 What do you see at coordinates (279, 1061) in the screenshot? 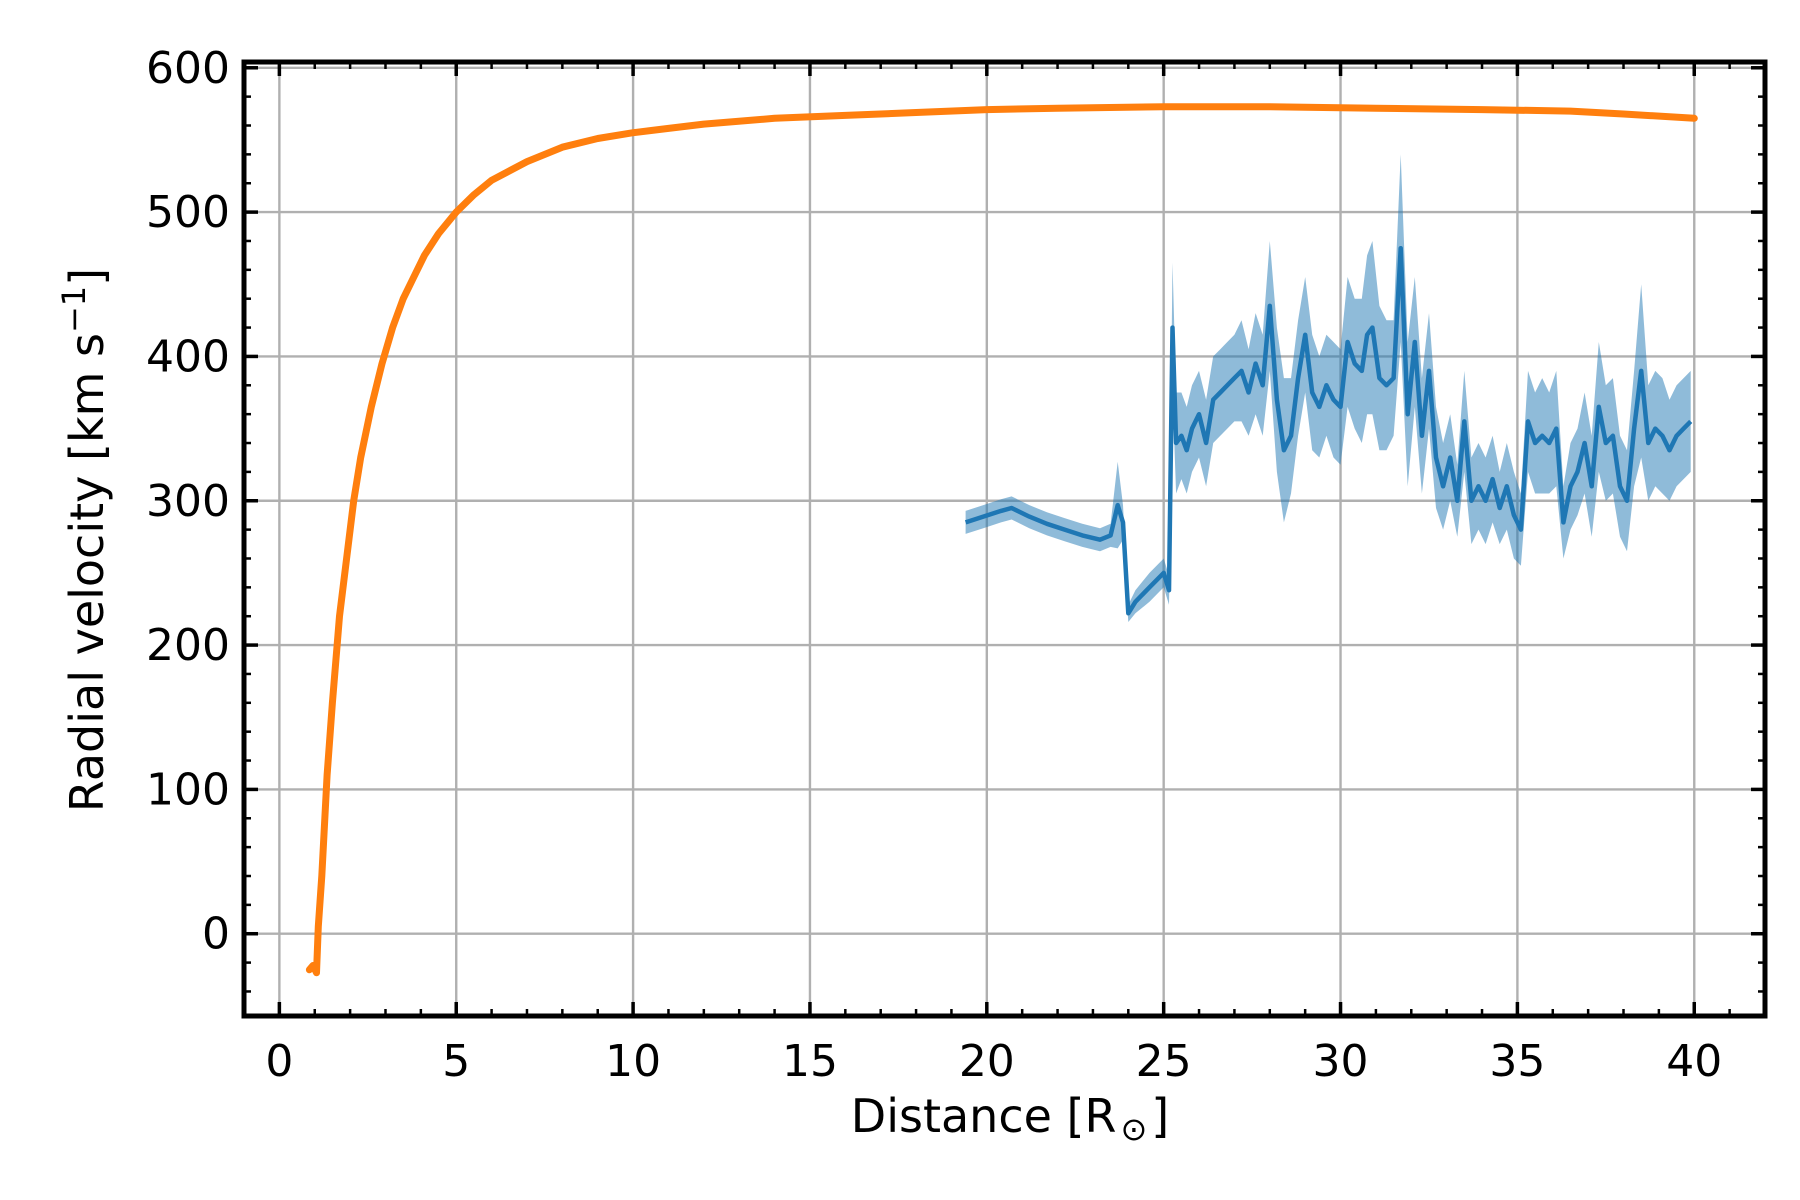
I see `x-tick-label: 0` at bounding box center [279, 1061].